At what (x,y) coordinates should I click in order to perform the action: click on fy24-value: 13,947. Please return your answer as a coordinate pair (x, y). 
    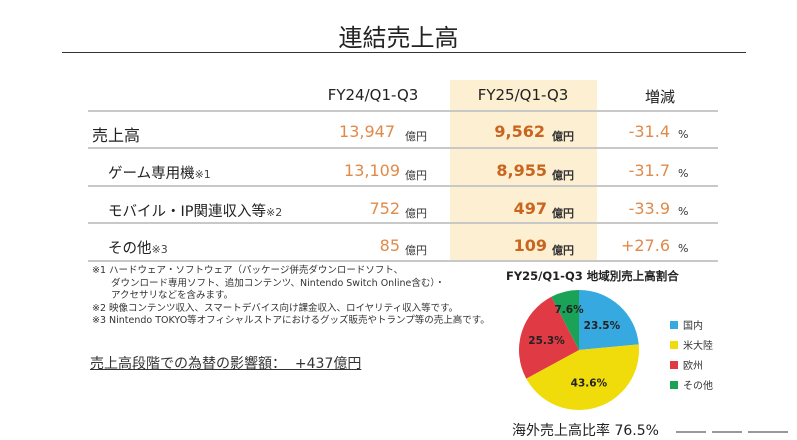
    Looking at the image, I should click on (367, 131).